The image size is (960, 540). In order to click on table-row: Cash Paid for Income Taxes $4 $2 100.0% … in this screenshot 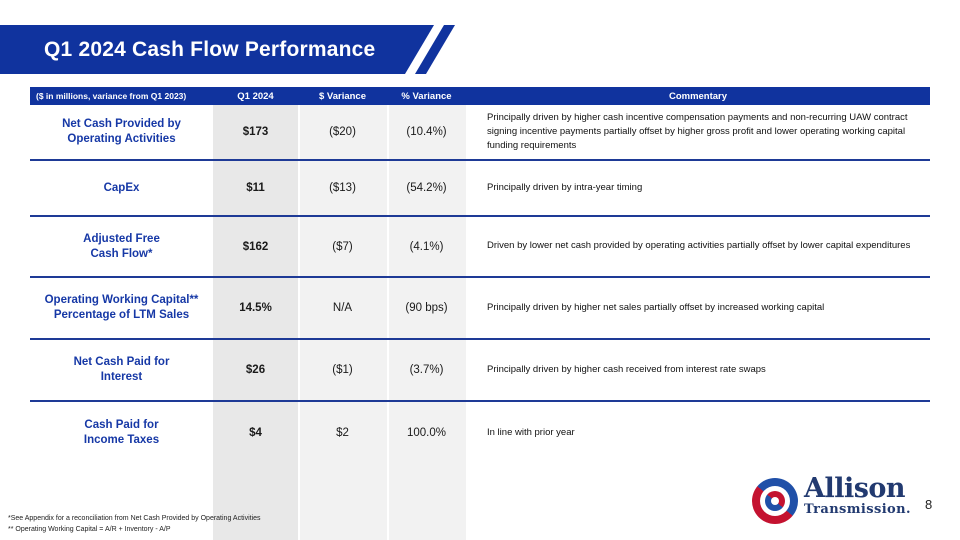, I will do `click(480, 433)`.